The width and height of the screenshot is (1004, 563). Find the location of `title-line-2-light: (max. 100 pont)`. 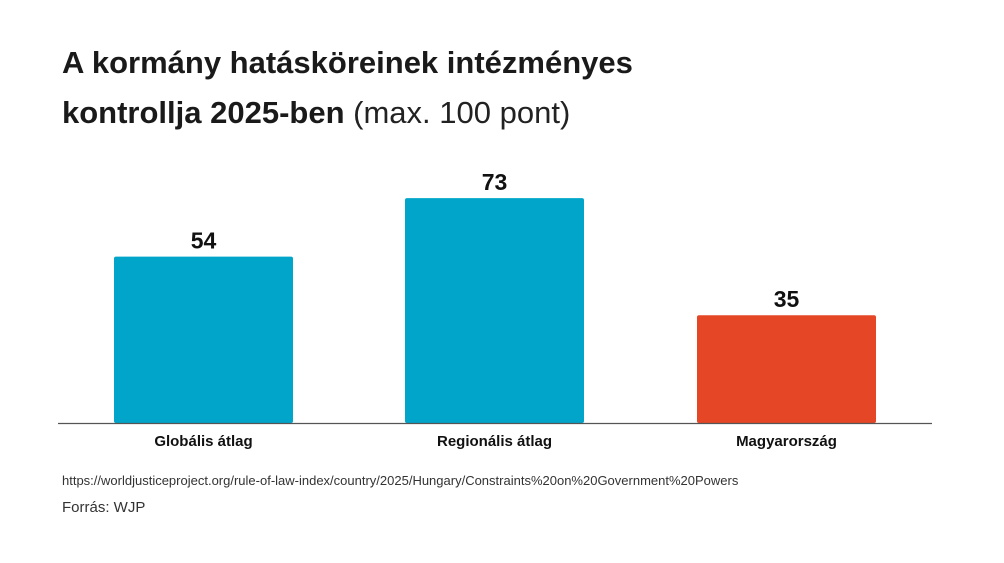

title-line-2-light: (max. 100 pont) is located at coordinates (462, 112).